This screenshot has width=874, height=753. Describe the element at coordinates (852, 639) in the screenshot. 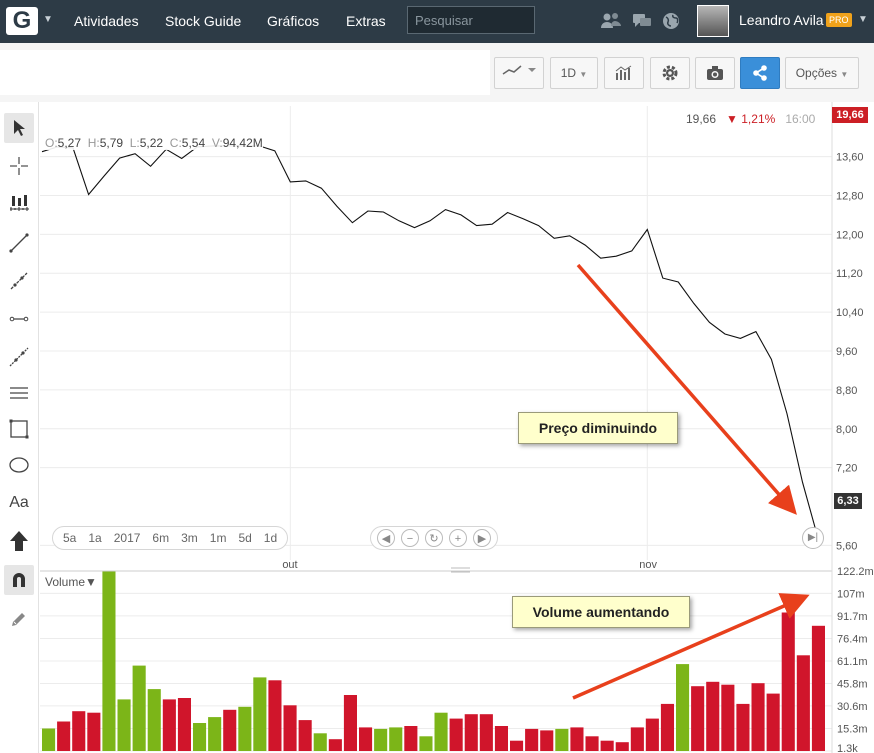

I see `volume-tick-label: 76.4m` at that location.